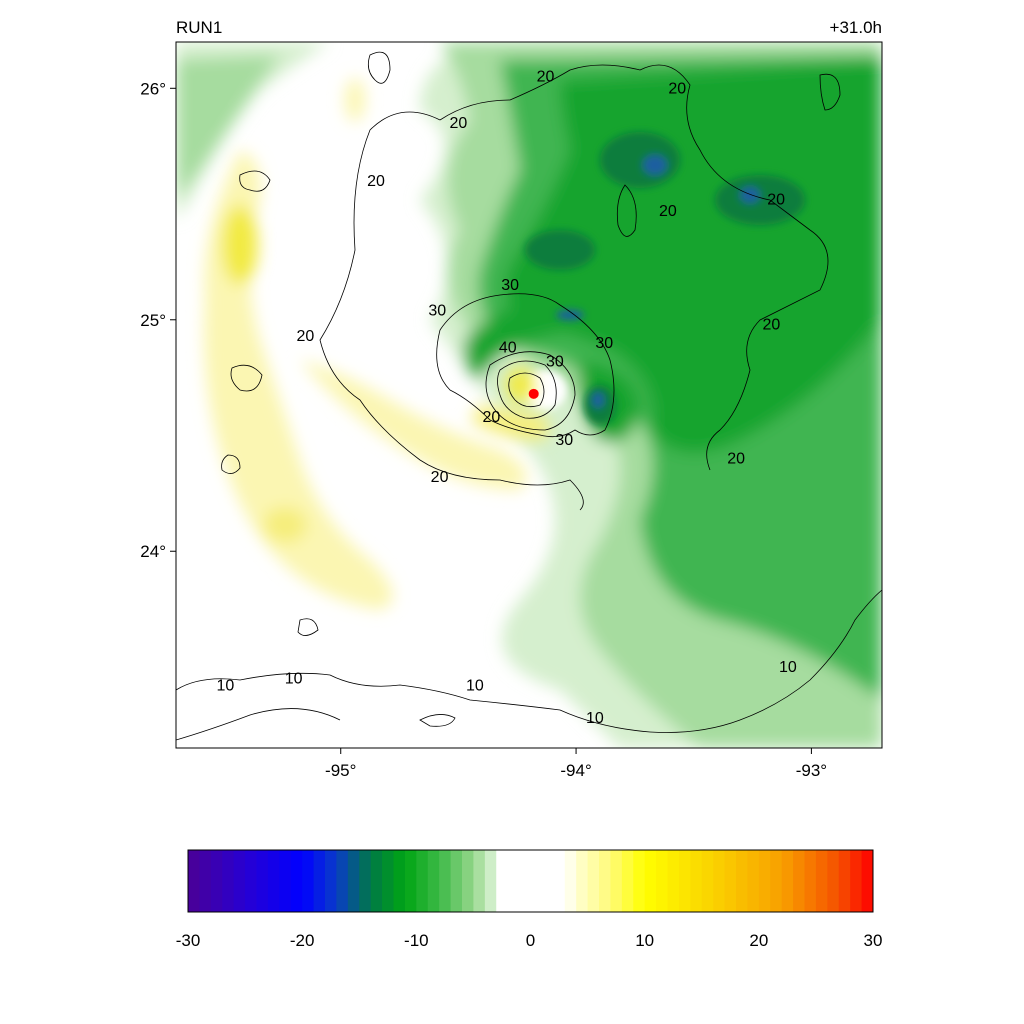 This screenshot has width=1024, height=1024. What do you see at coordinates (575, 770) in the screenshot?
I see `lon-tick-label: -94°` at bounding box center [575, 770].